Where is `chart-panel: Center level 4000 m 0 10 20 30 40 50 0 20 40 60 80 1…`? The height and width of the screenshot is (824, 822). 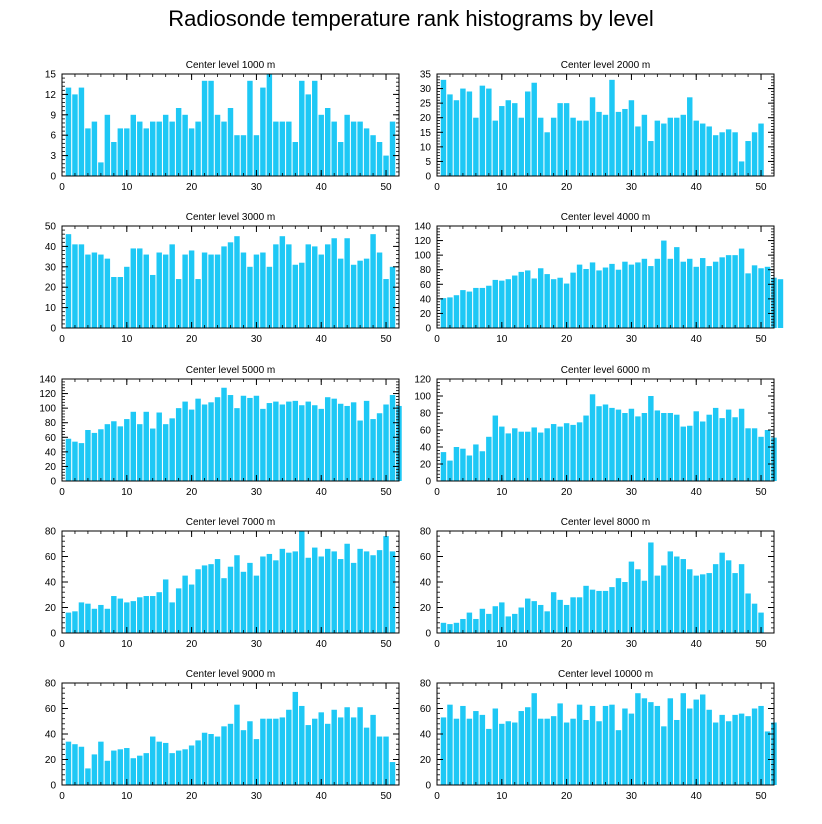
chart-panel: Center level 4000 m 0 10 20 30 40 50 0 20 40 60 80 1… is located at coordinates (599, 278).